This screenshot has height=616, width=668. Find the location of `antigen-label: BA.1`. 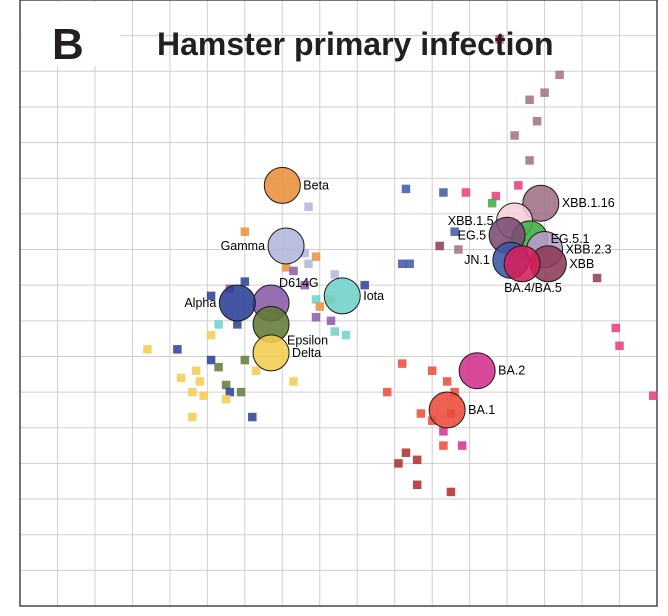

antigen-label: BA.1 is located at coordinates (481, 410).